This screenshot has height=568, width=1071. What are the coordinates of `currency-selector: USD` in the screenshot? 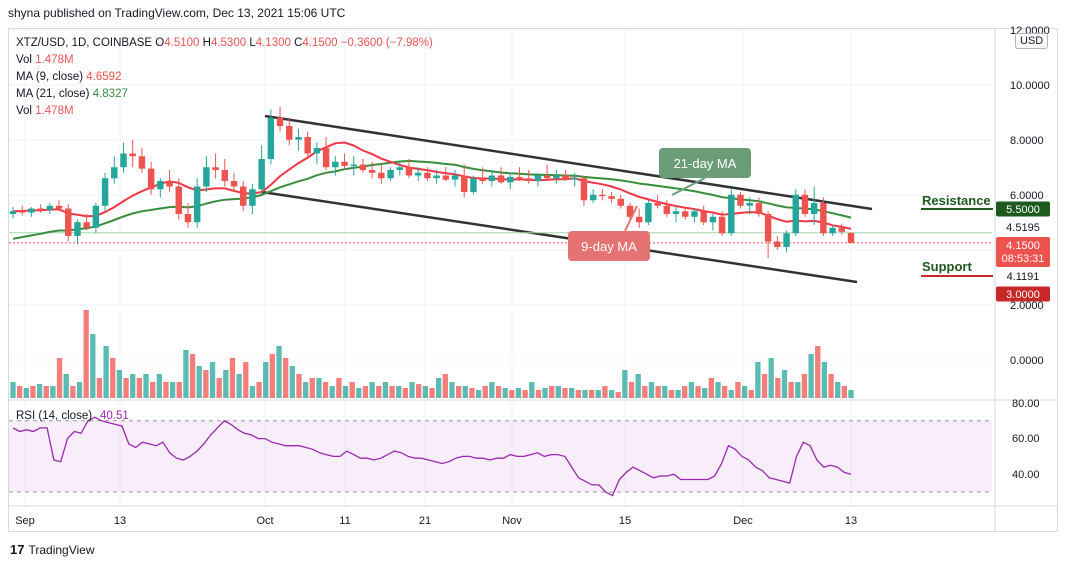 It's located at (1032, 41).